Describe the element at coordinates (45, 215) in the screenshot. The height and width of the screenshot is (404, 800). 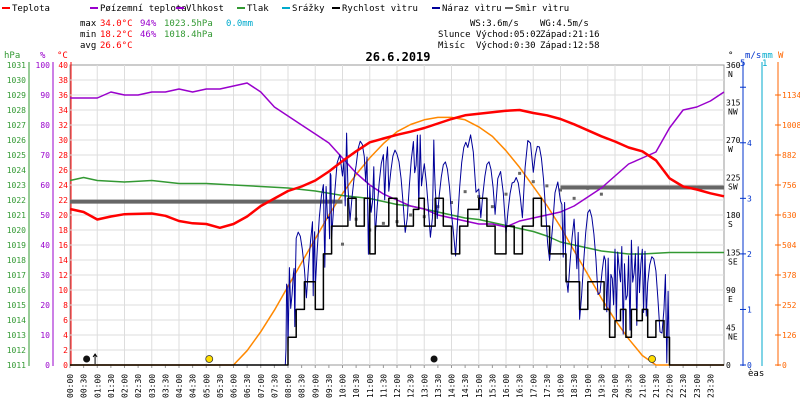
I see `percent-tick-label: 50` at that location.